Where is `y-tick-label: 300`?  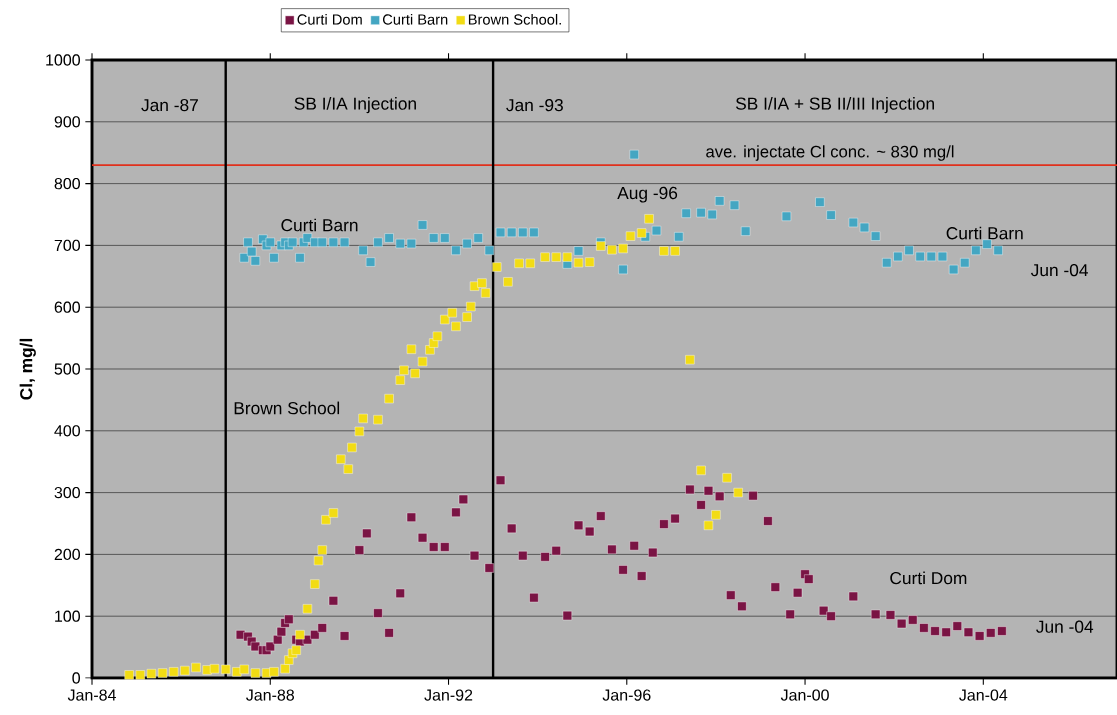 y-tick-label: 300 is located at coordinates (67, 492).